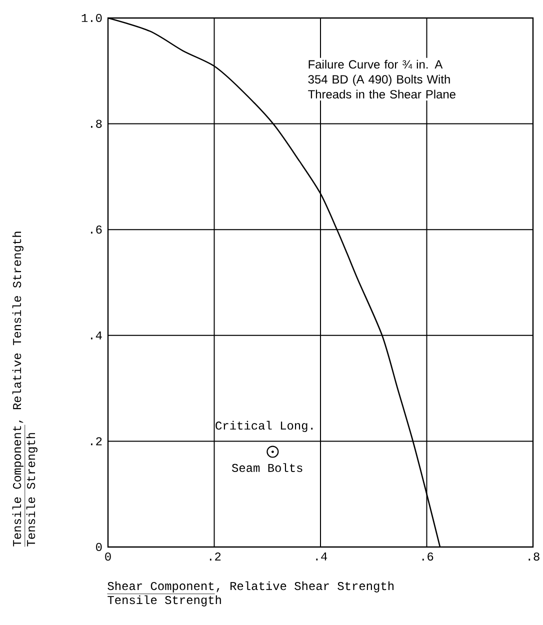 The width and height of the screenshot is (543, 625). Describe the element at coordinates (160, 586) in the screenshot. I see `x-axis-title: Shear Component` at that location.